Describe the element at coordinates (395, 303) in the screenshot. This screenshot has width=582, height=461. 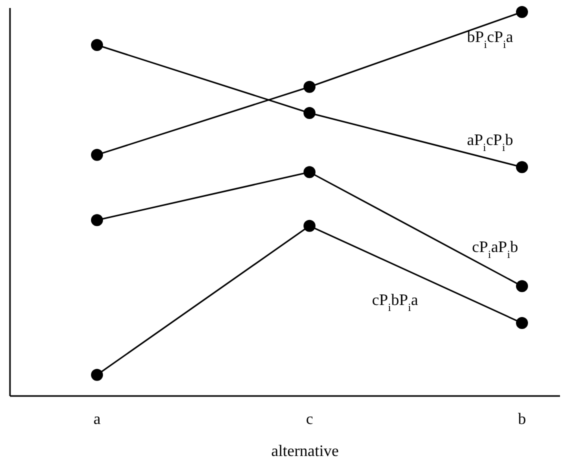
I see `series-label: cP$_{i}$bP$_{i}$a` at that location.